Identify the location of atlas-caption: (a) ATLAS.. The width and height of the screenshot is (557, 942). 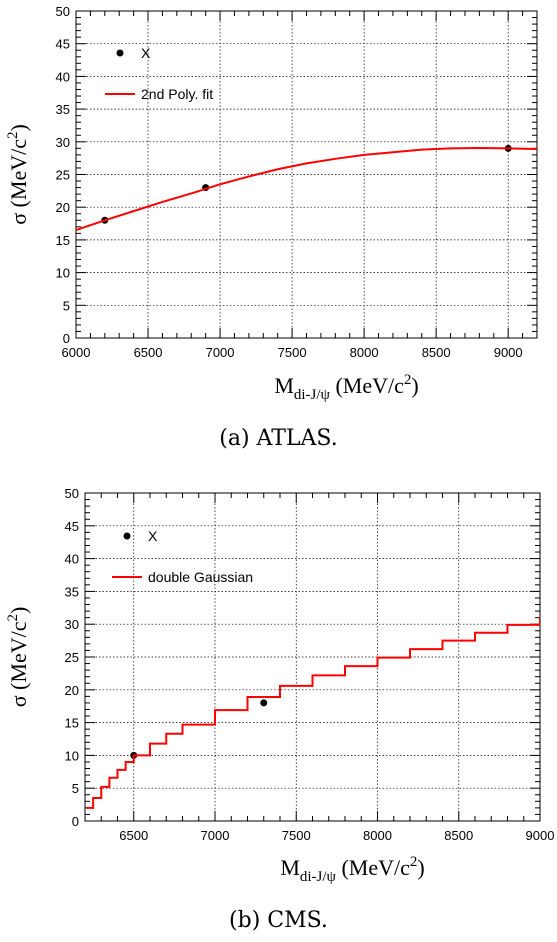
(278, 438).